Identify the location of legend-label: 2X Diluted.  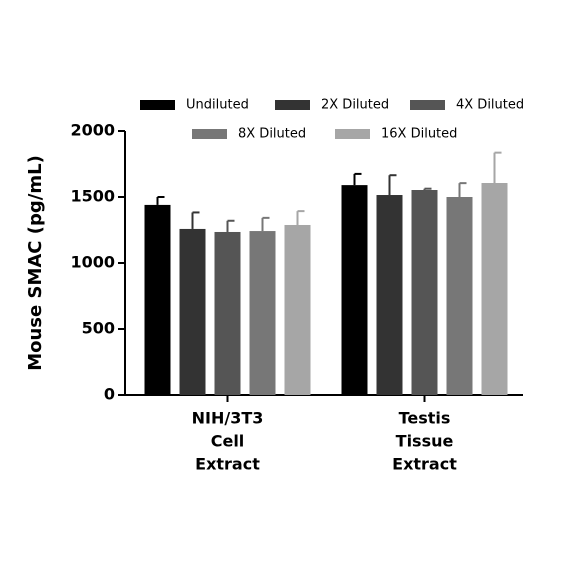
(355, 105).